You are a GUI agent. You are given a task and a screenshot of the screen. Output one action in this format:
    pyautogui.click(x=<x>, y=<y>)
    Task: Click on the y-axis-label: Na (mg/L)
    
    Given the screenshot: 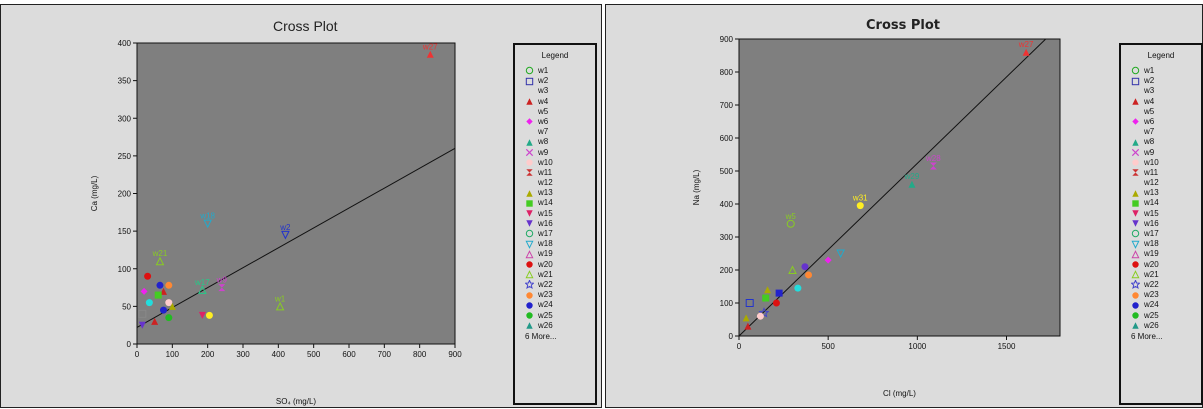 What is the action you would take?
    pyautogui.click(x=696, y=187)
    